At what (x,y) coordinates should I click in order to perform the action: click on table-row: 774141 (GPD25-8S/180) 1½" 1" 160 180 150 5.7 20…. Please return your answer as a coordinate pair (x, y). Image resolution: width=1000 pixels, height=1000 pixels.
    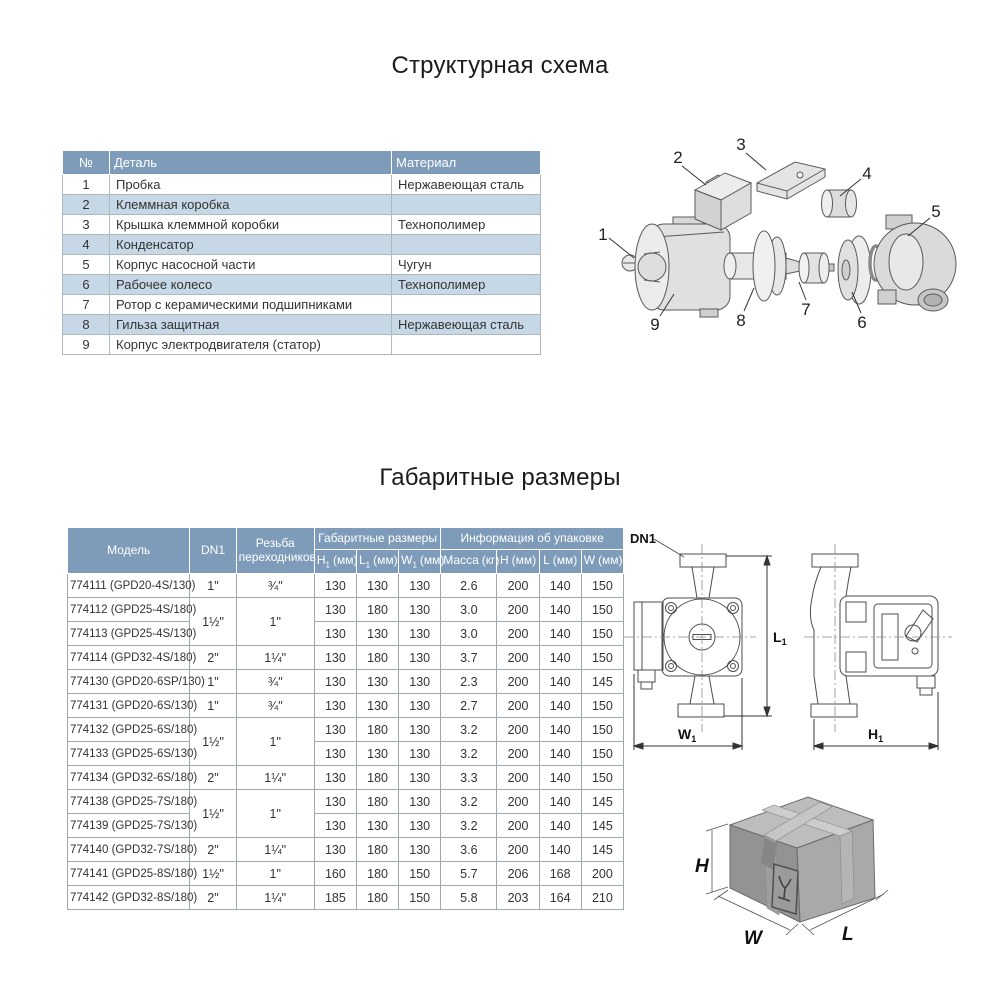
    Looking at the image, I should click on (345, 873).